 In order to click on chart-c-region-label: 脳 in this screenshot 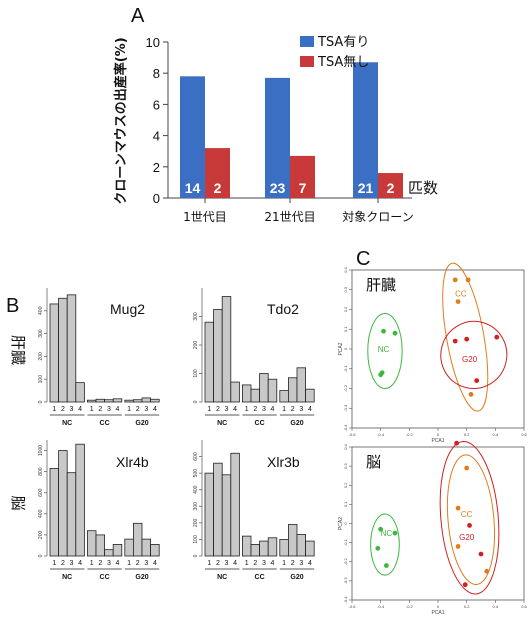, I will do `click(373, 462)`.